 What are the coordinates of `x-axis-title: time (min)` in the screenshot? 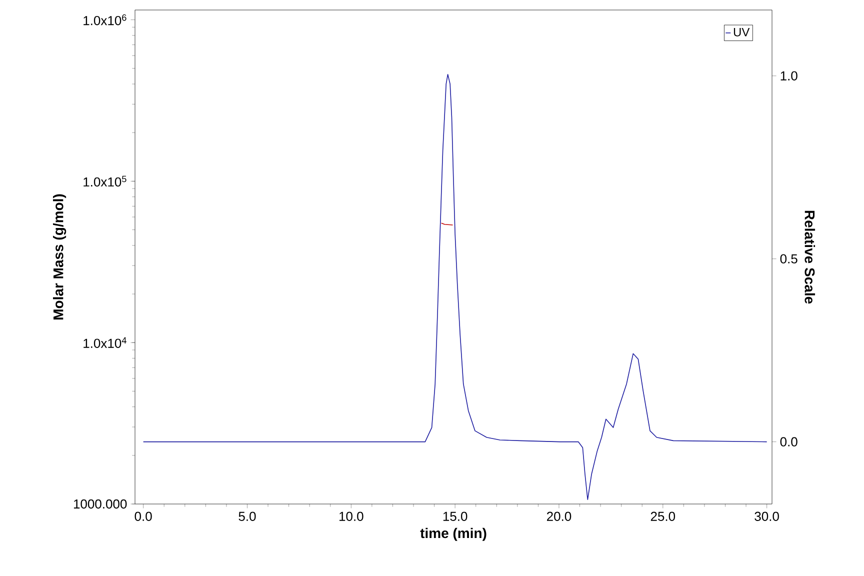 It's located at (453, 534).